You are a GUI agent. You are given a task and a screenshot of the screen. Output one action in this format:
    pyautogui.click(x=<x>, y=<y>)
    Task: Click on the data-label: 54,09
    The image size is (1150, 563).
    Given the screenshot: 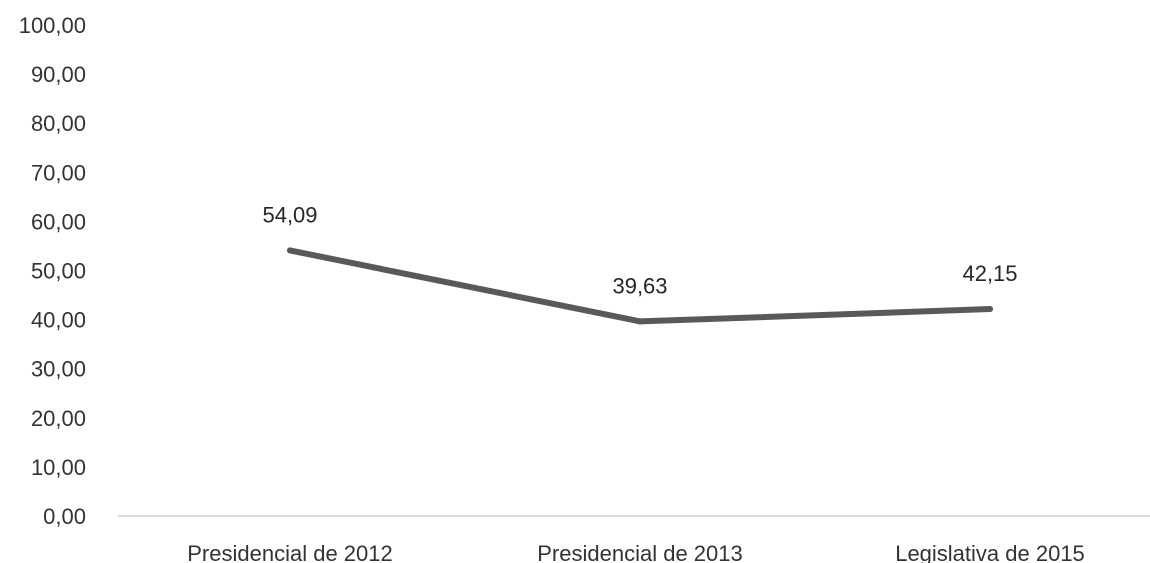 What is the action you would take?
    pyautogui.click(x=289, y=214)
    